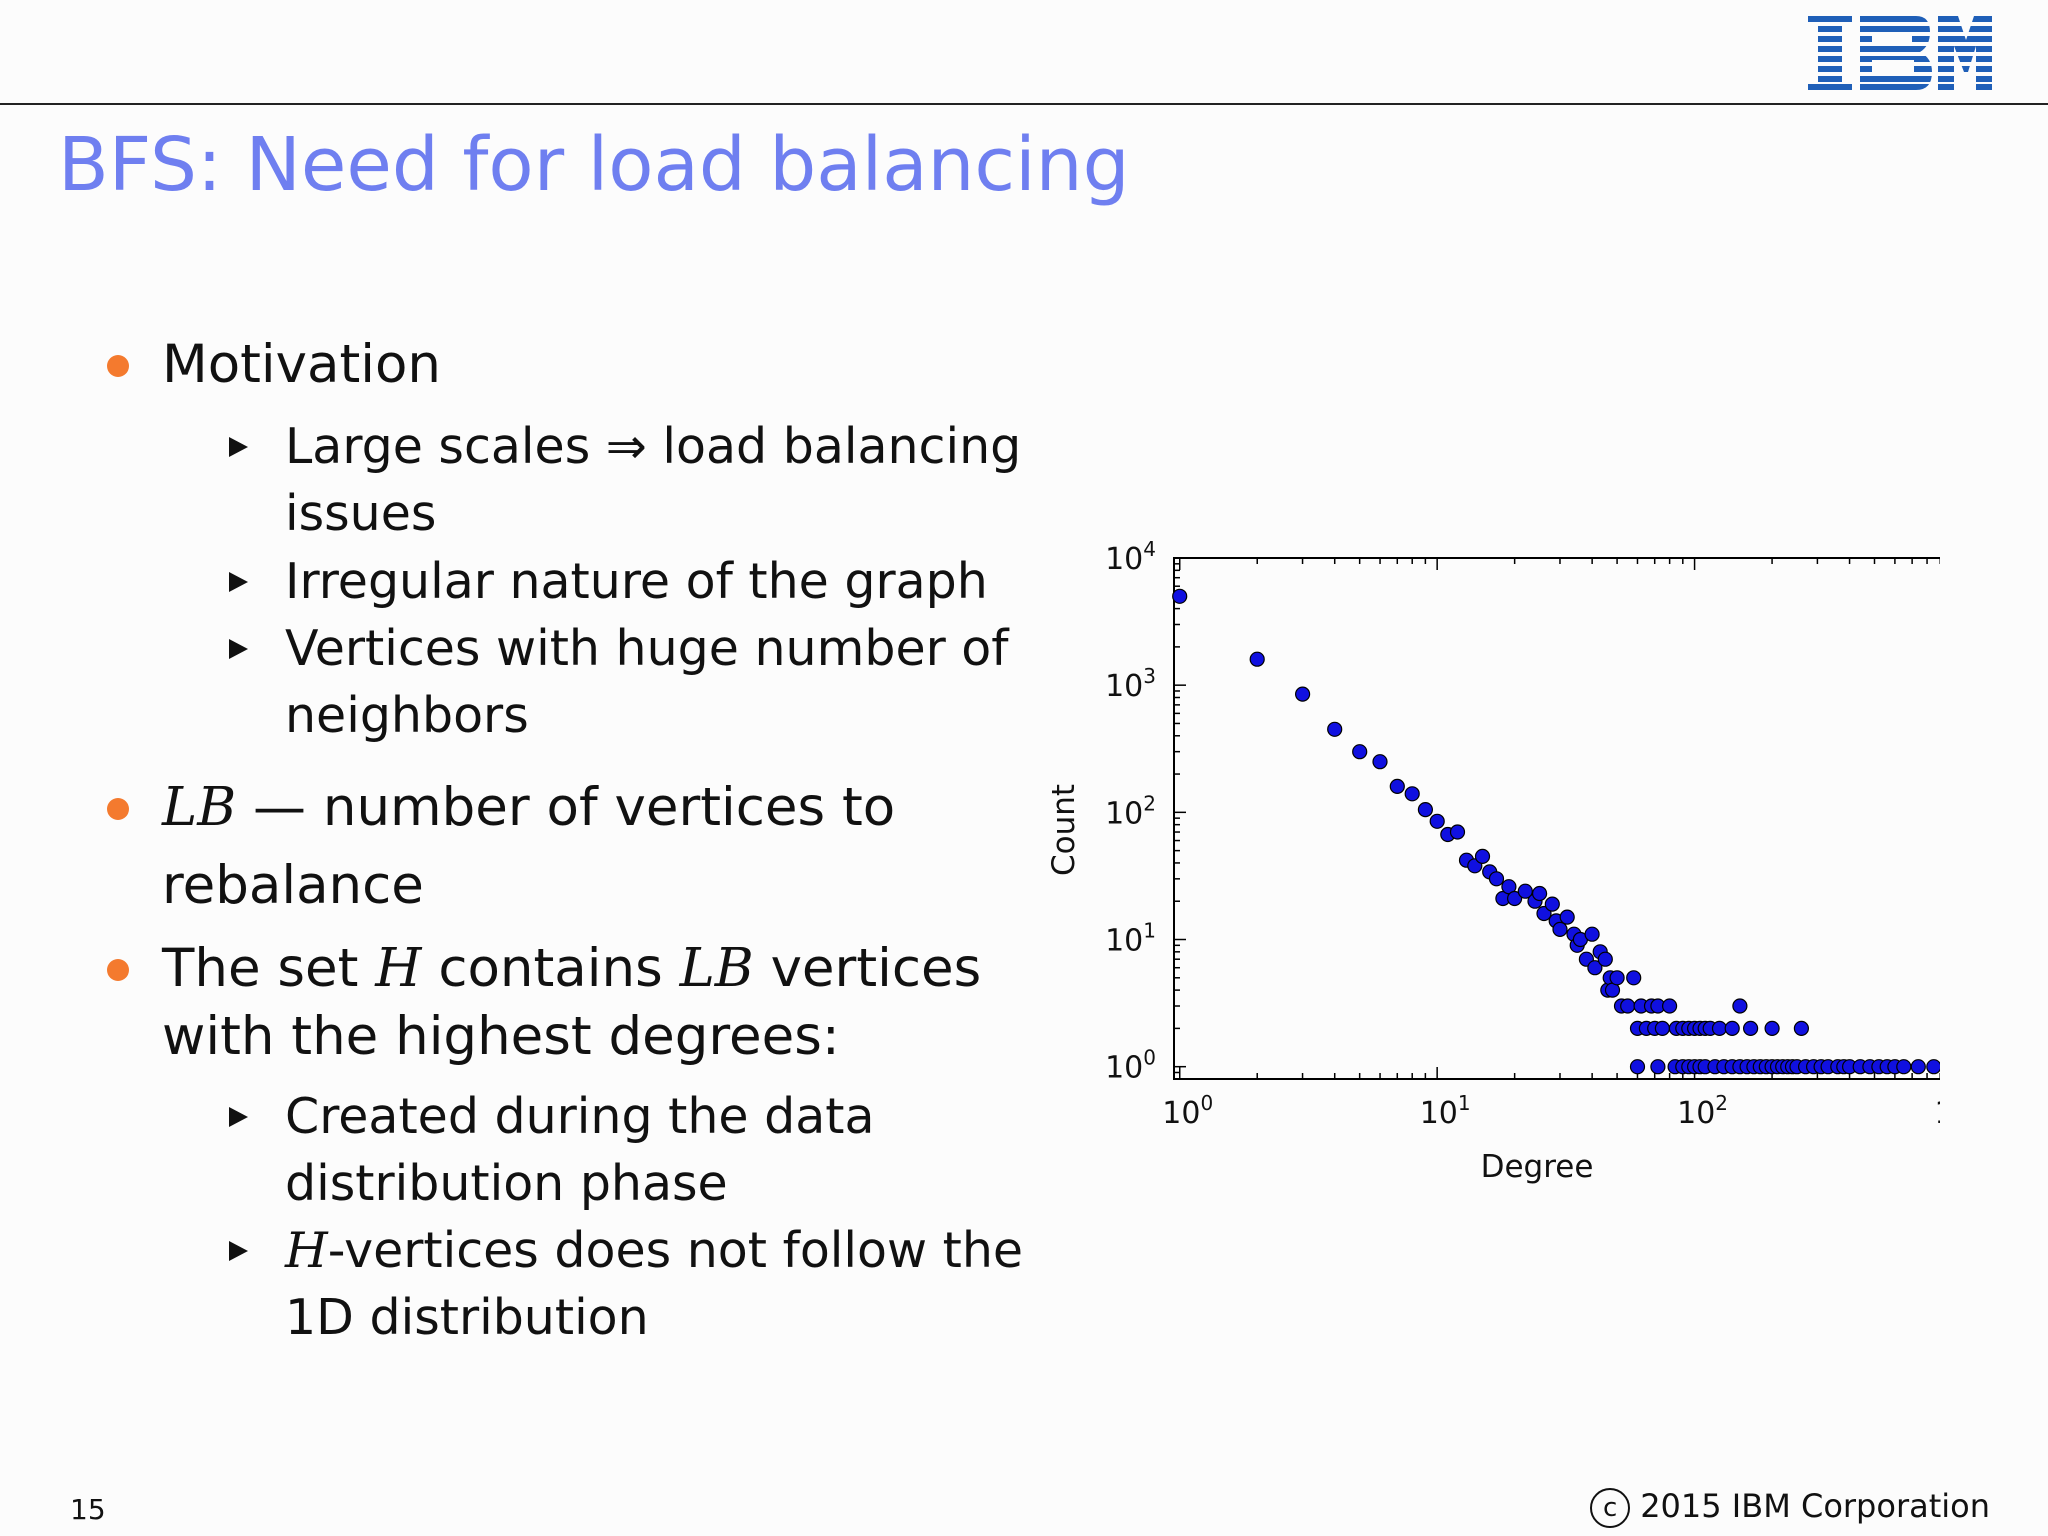 Image resolution: width=2048 pixels, height=1536 pixels. I want to click on sub-bullet-vertices: Vertices with huge number of, so click(647, 648).